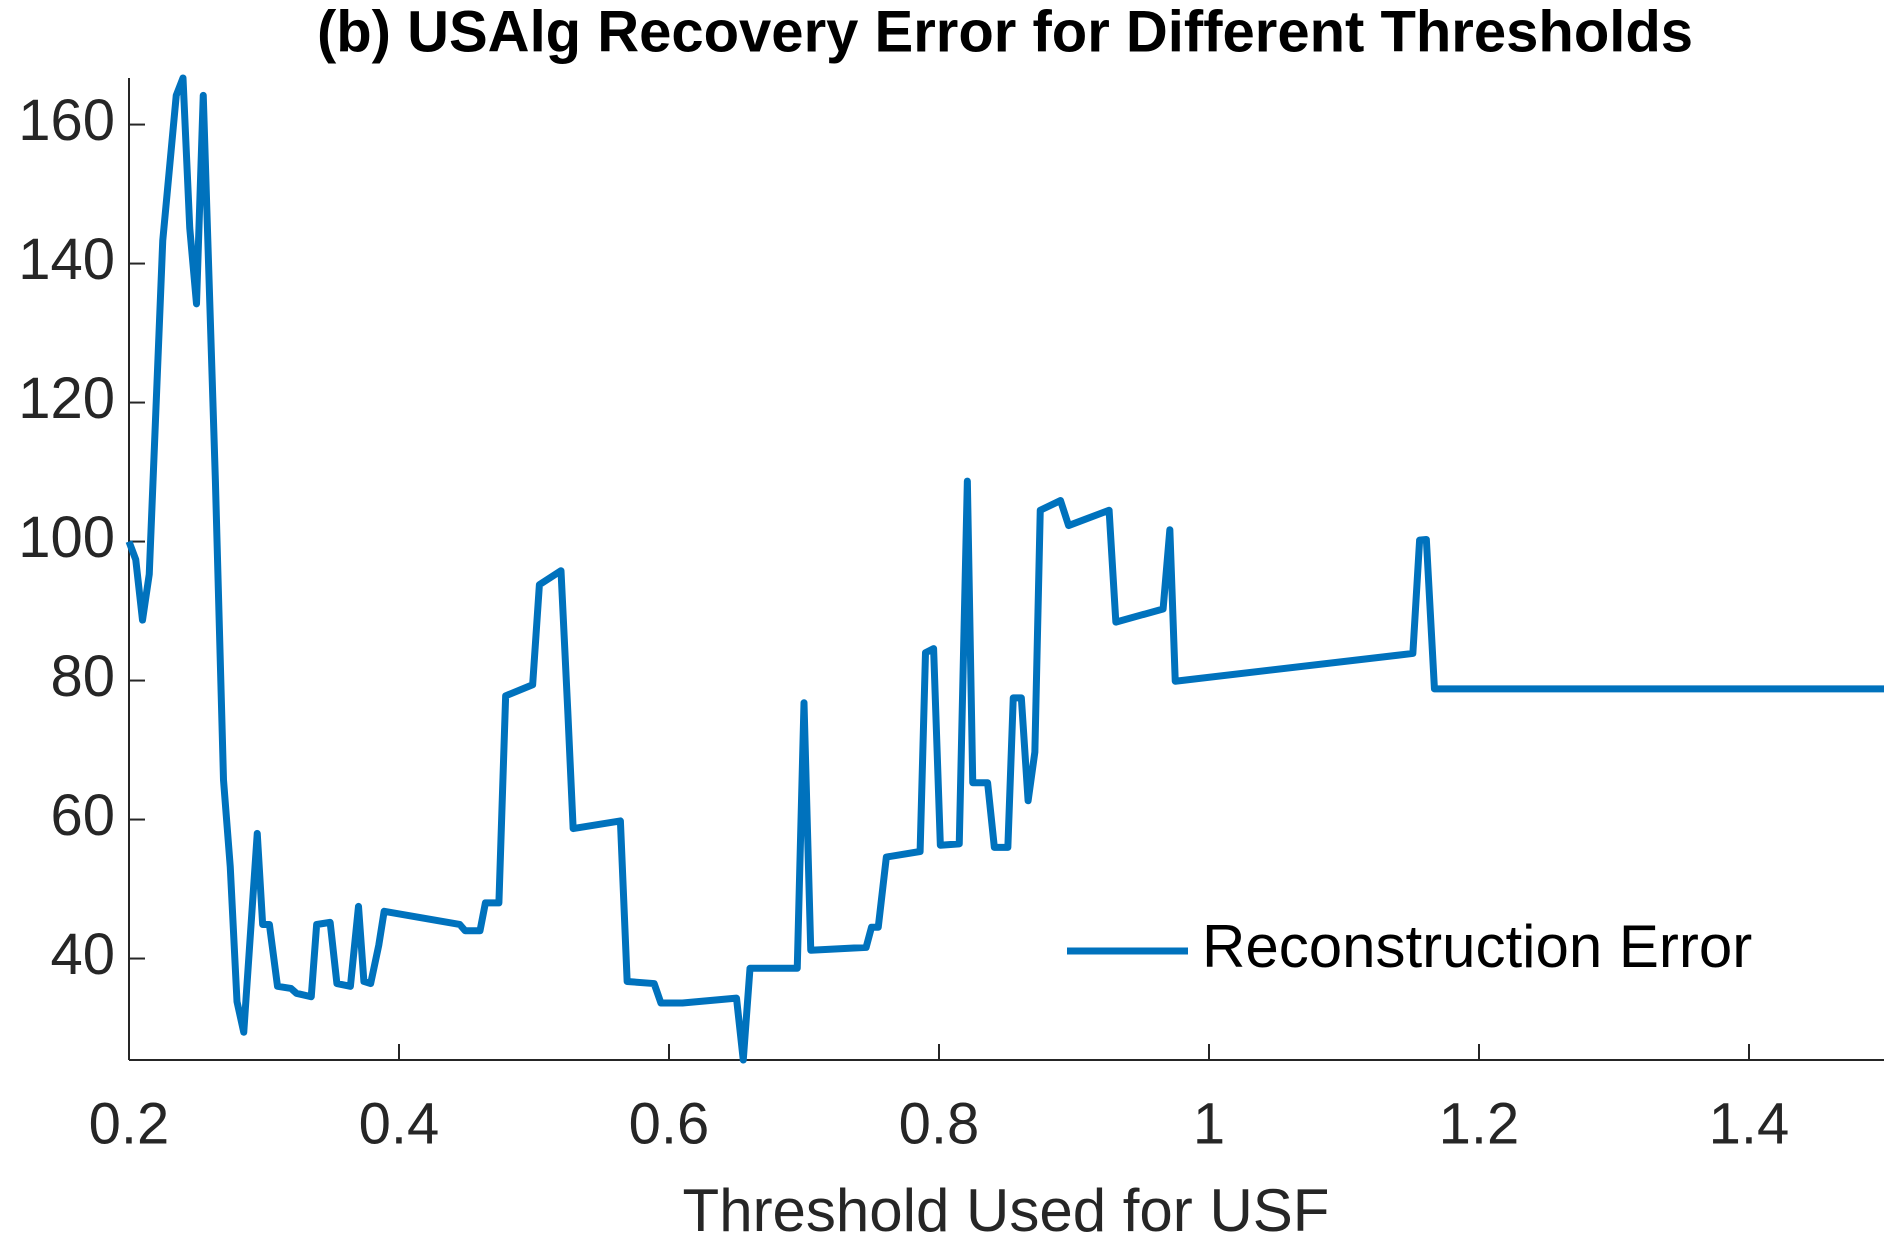 This screenshot has height=1245, width=1888. Describe the element at coordinates (669, 1123) in the screenshot. I see `x-tick-label: 0.6` at that location.